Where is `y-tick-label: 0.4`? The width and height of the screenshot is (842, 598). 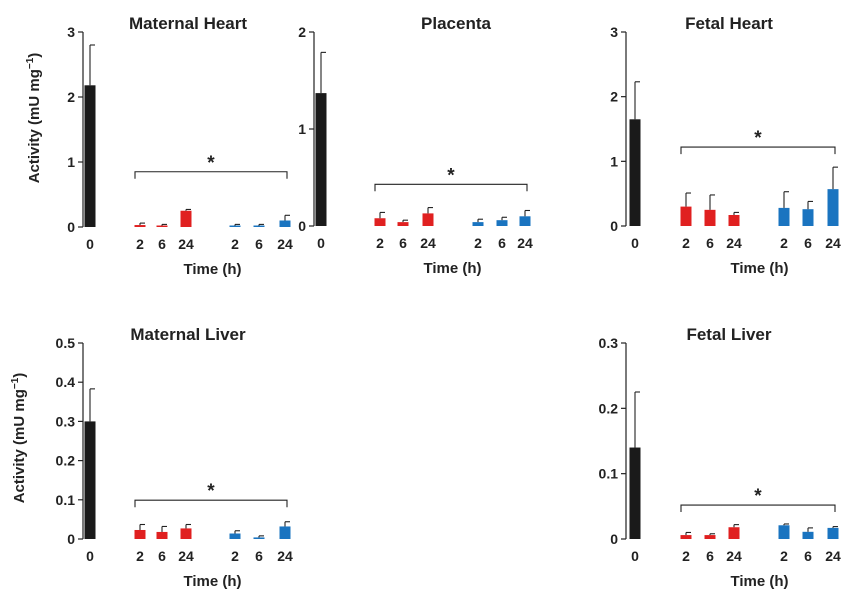 y-tick-label: 0.4 is located at coordinates (66, 382).